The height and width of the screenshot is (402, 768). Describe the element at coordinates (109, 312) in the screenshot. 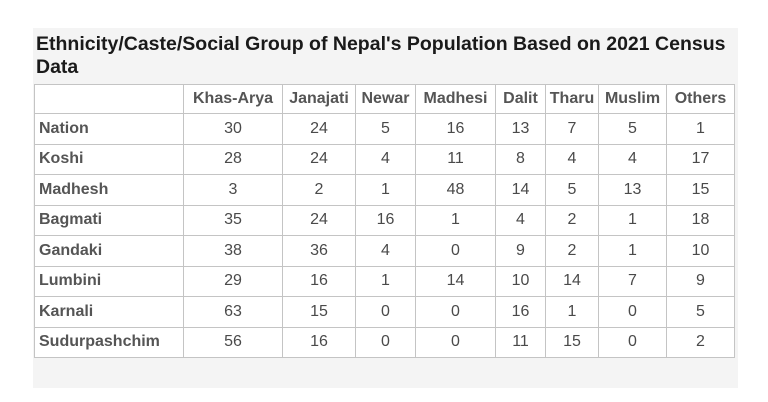

I see `row-header: Karnali` at that location.